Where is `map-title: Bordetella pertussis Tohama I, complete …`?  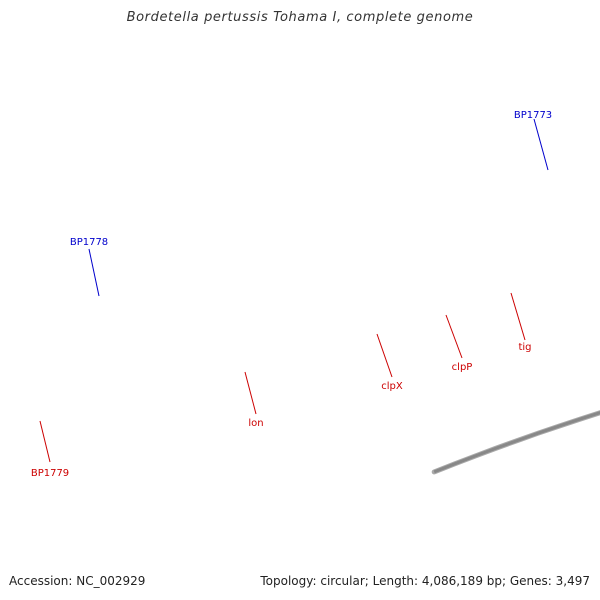 map-title: Bordetella pertussis Tohama I, complete … is located at coordinates (300, 17).